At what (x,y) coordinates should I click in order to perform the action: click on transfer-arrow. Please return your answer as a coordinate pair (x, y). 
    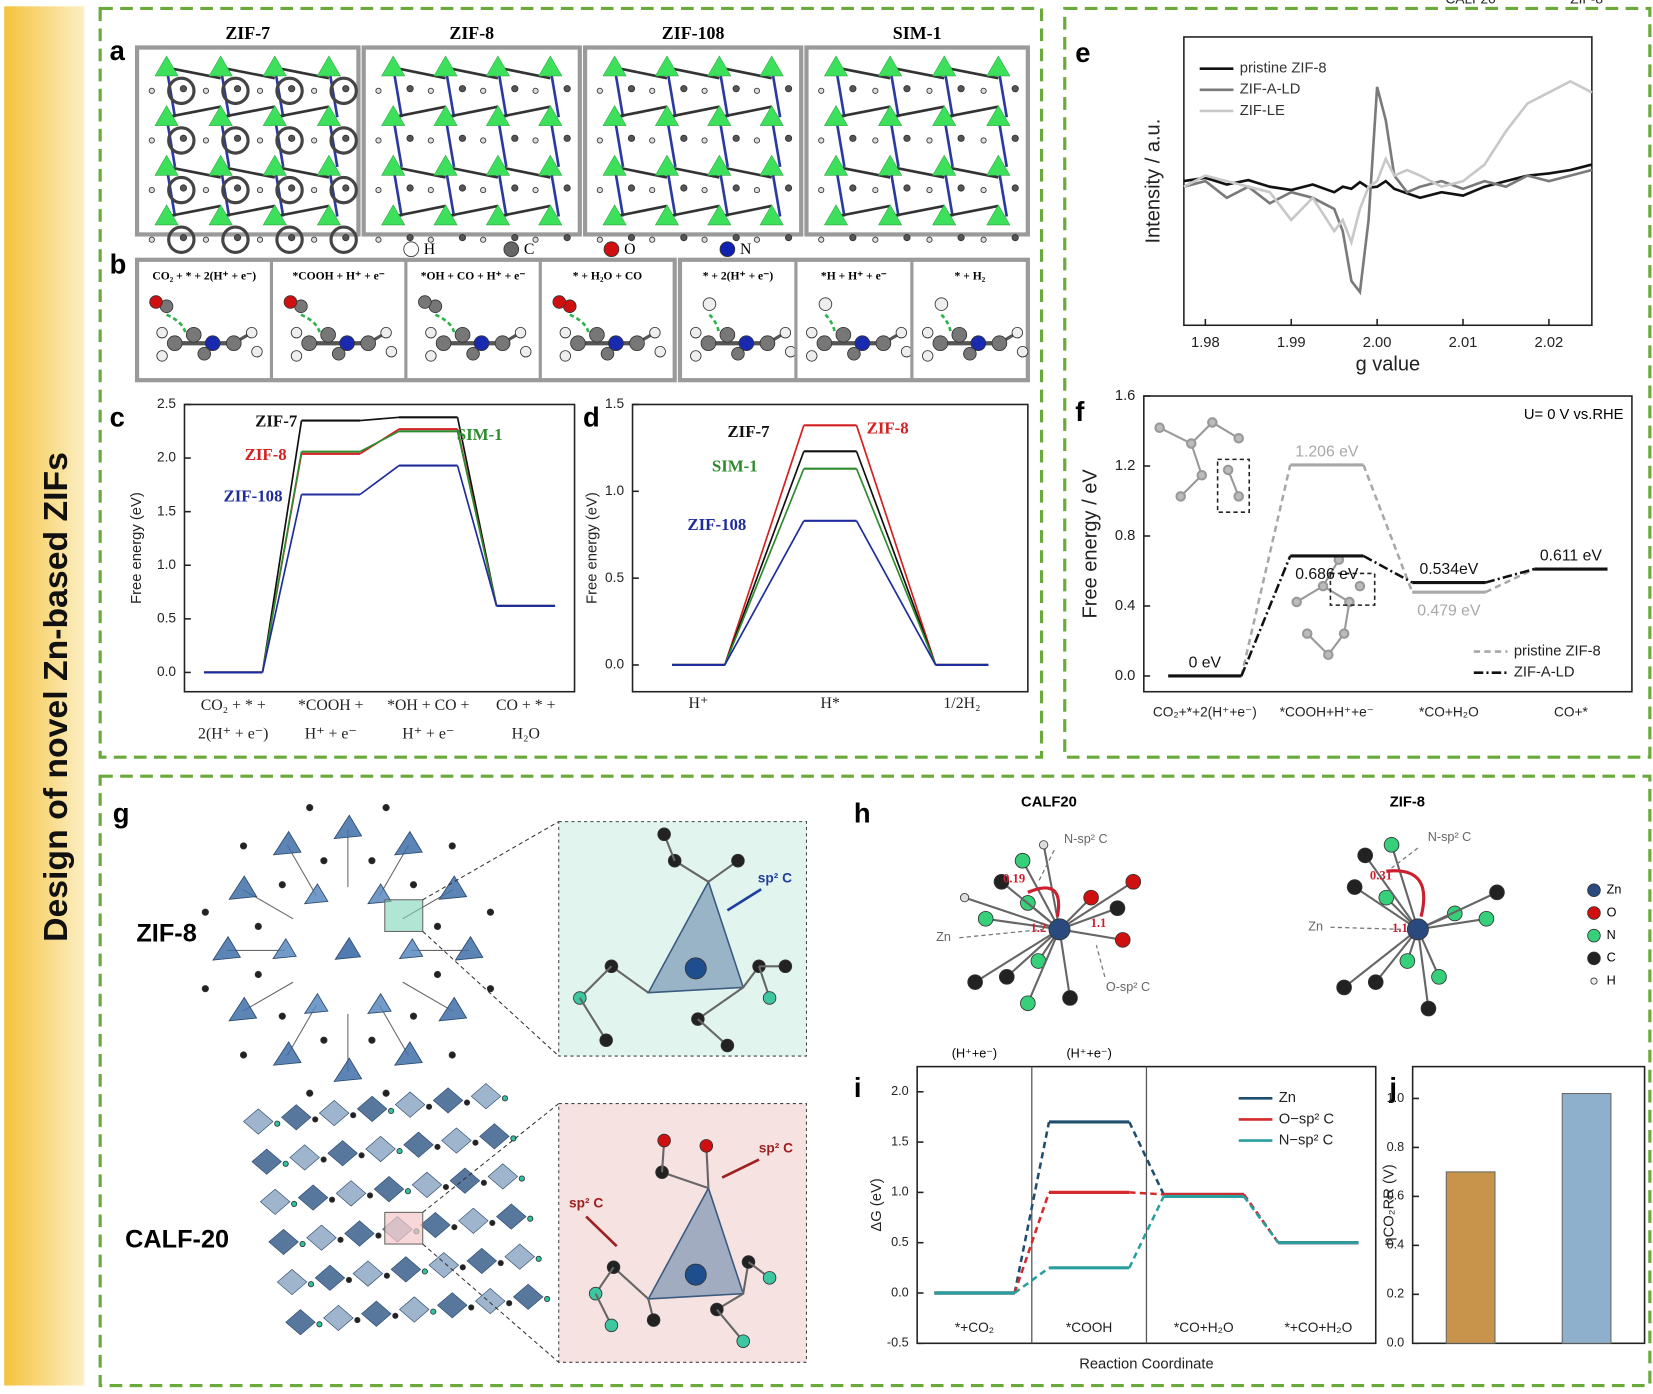
    Looking at the image, I should click on (310, 323).